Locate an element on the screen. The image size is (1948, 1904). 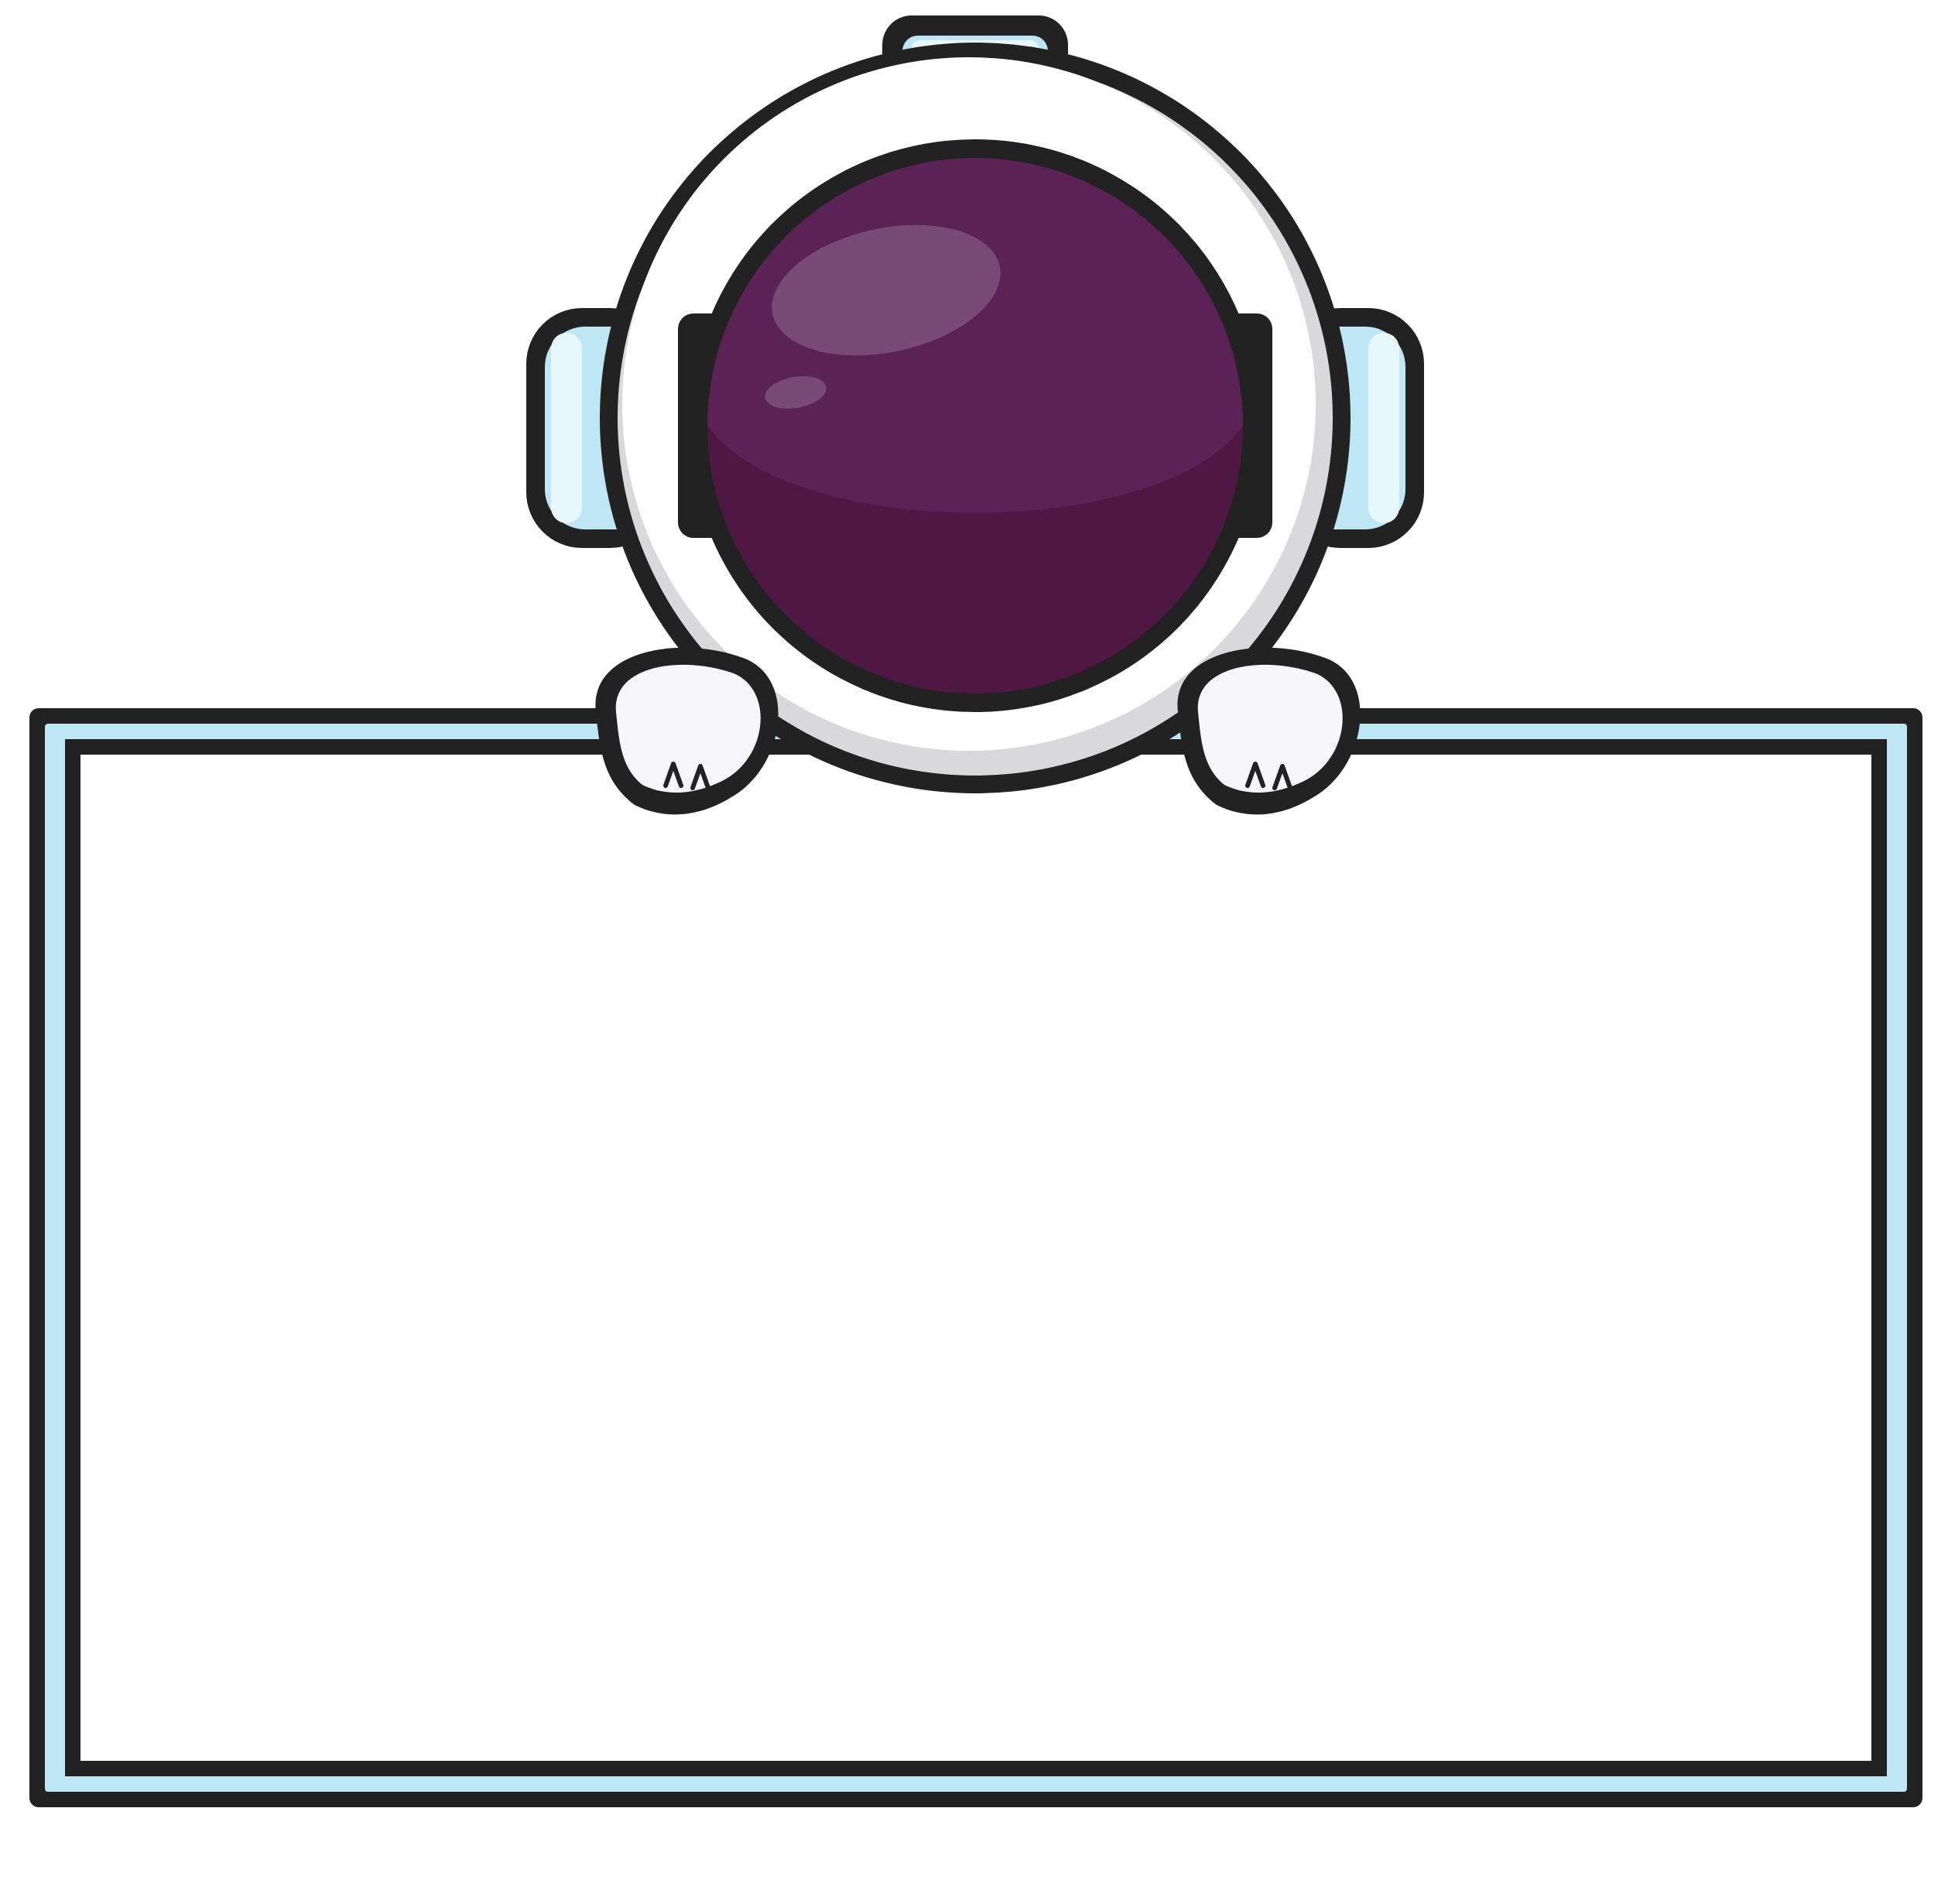
visor-highlight-large is located at coordinates (886, 290).